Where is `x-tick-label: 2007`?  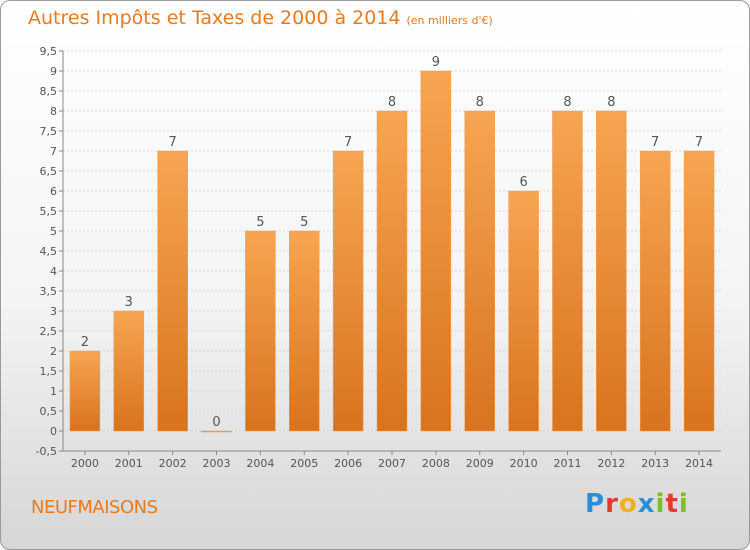
x-tick-label: 2007 is located at coordinates (392, 463).